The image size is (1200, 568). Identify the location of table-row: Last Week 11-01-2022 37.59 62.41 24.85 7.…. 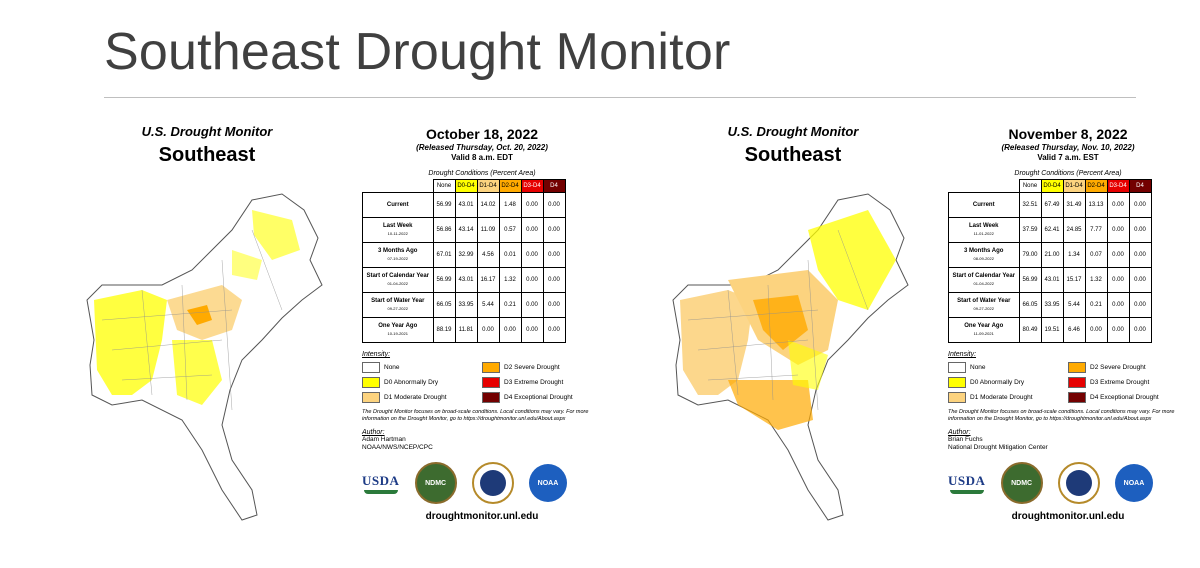
(1050, 230).